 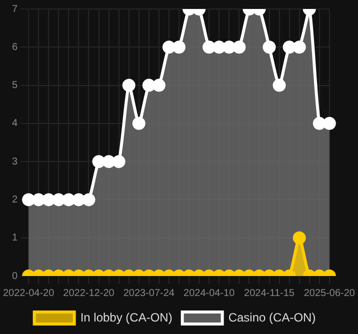 What do you see at coordinates (15, 47) in the screenshot?
I see `y-tick-label: 6` at bounding box center [15, 47].